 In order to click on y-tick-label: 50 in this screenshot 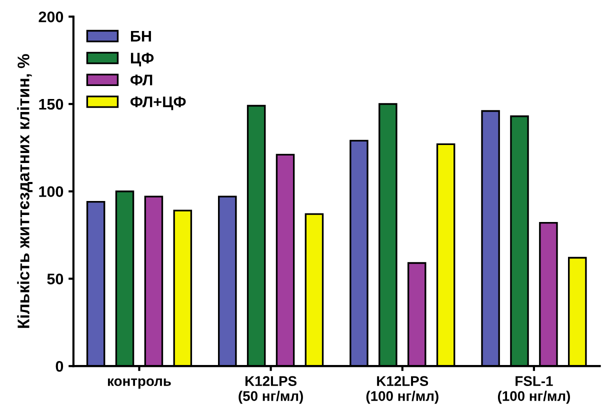, I will do `click(55, 279)`.